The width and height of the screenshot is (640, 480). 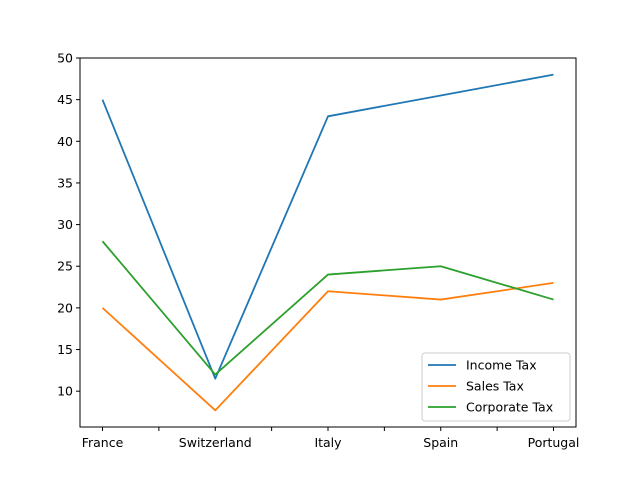 I want to click on legend-label: Income Tax, so click(x=501, y=365).